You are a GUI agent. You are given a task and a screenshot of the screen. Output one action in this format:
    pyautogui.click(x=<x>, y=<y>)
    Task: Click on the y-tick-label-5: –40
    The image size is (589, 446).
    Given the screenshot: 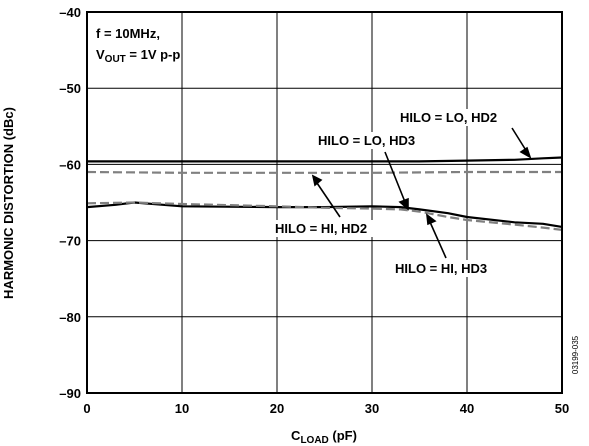 What is the action you would take?
    pyautogui.click(x=70, y=12)
    